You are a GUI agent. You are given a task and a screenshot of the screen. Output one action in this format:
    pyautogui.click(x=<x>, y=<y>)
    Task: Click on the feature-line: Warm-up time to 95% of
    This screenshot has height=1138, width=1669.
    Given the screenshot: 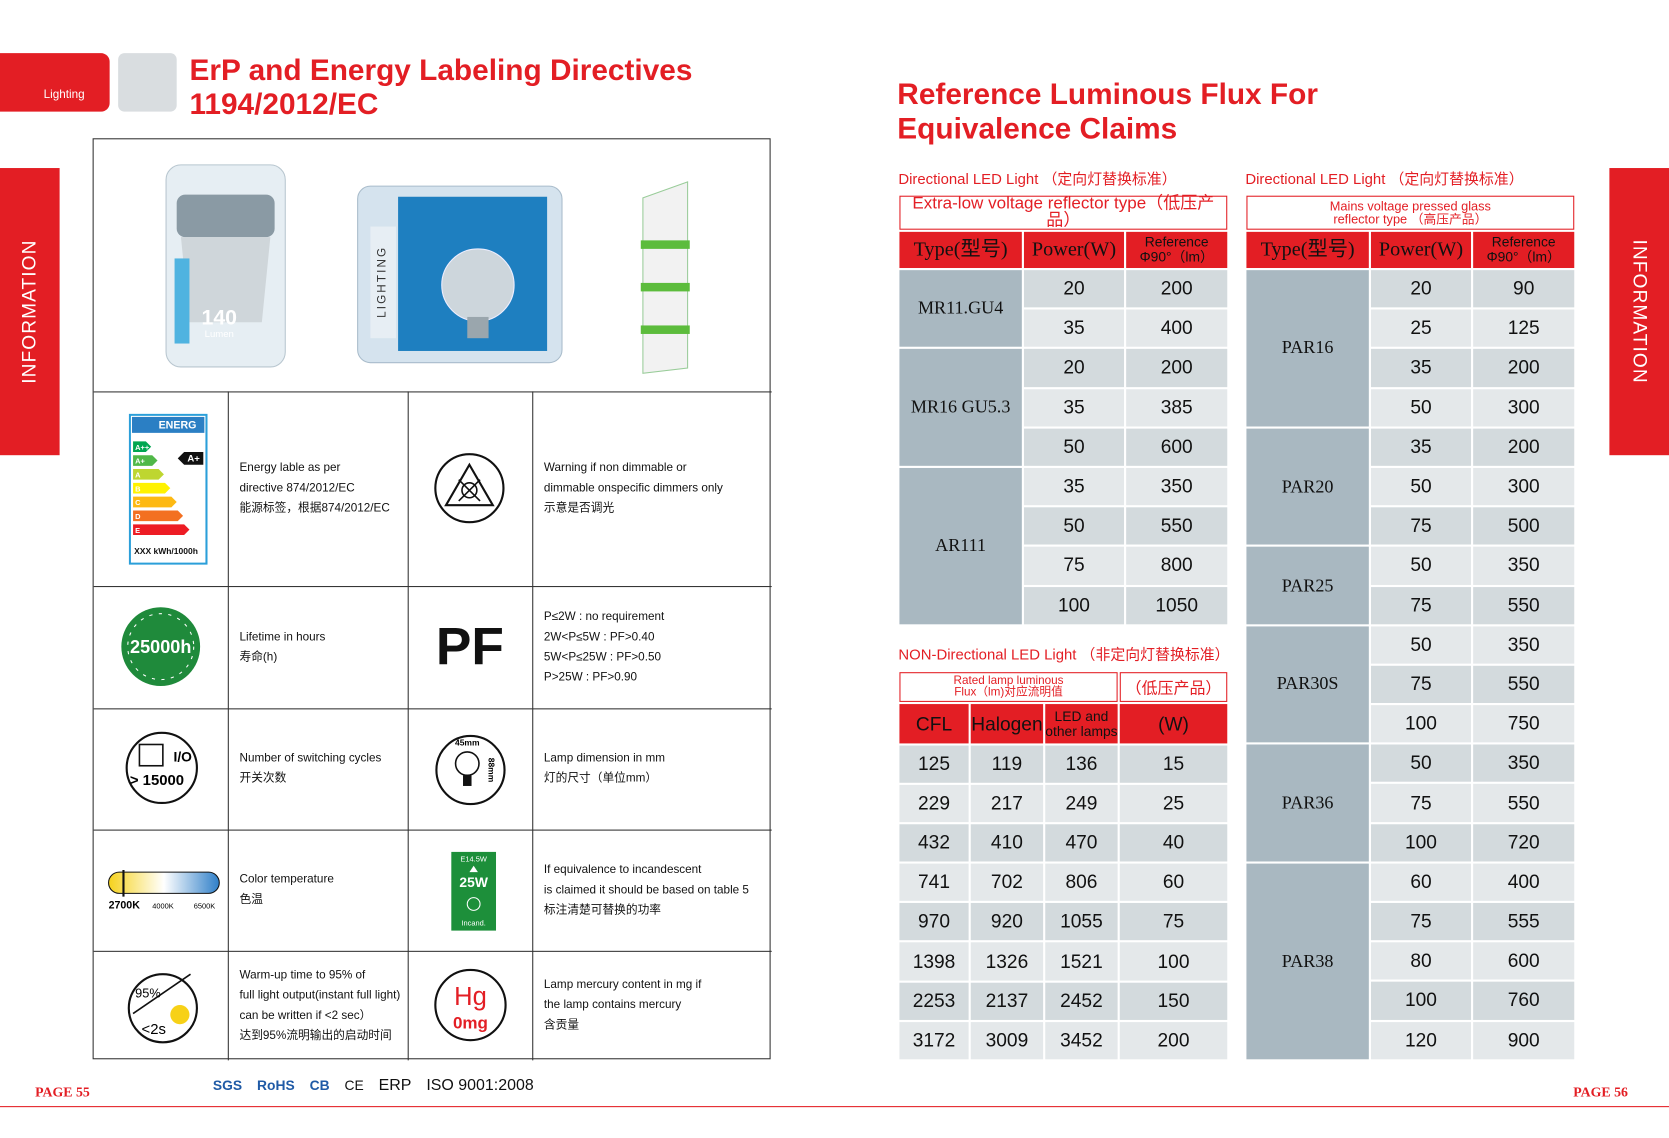 What is the action you would take?
    pyautogui.click(x=302, y=975)
    